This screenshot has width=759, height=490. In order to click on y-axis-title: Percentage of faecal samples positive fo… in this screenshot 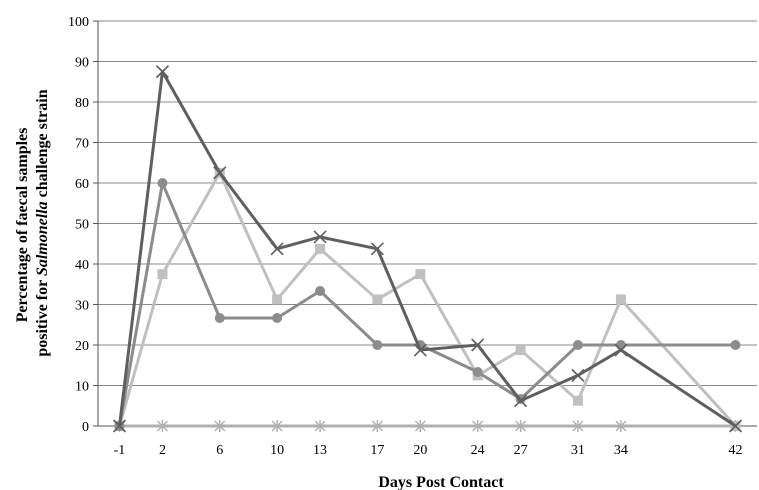, I will do `click(32, 222)`.